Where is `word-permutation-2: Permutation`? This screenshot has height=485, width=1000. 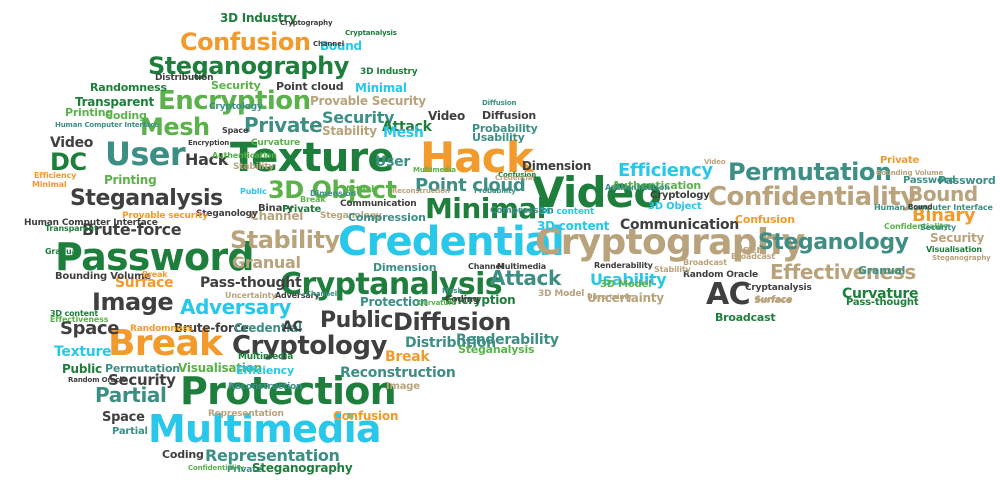 word-permutation-2: Permutation is located at coordinates (142, 368).